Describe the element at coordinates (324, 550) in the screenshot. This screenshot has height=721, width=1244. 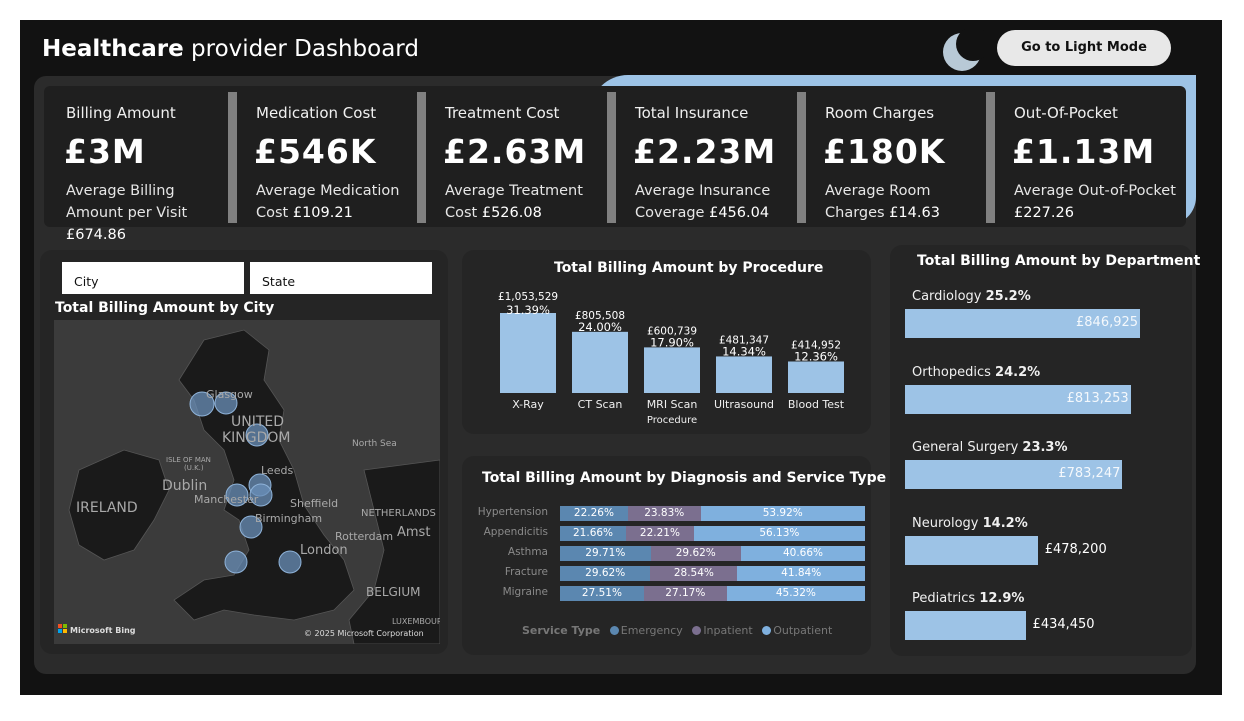
I see `map-label-london: London` at that location.